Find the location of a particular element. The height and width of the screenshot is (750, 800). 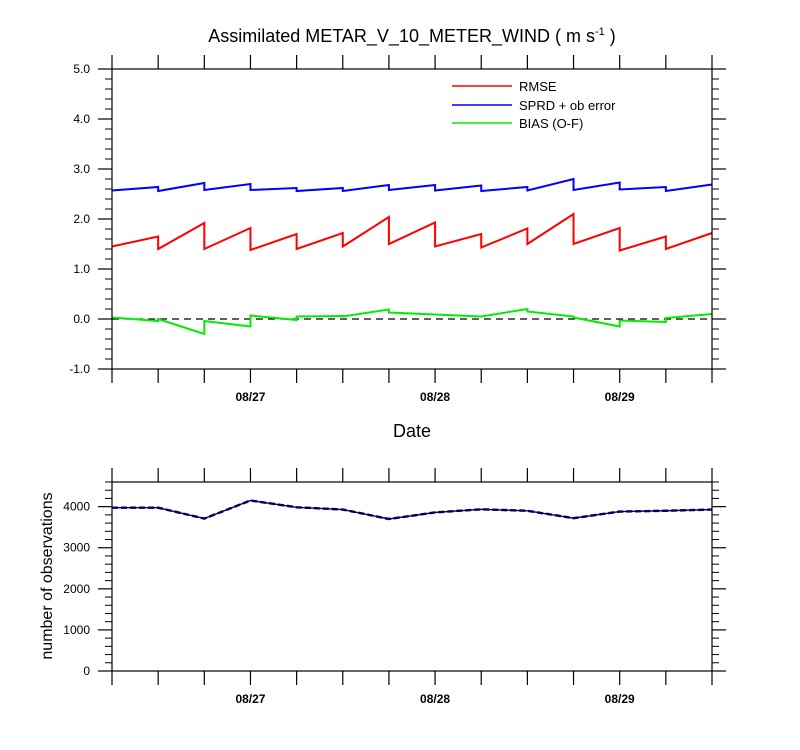

legend: RMSE SPRD + ob error BIAS (O-F) is located at coordinates (534, 105).